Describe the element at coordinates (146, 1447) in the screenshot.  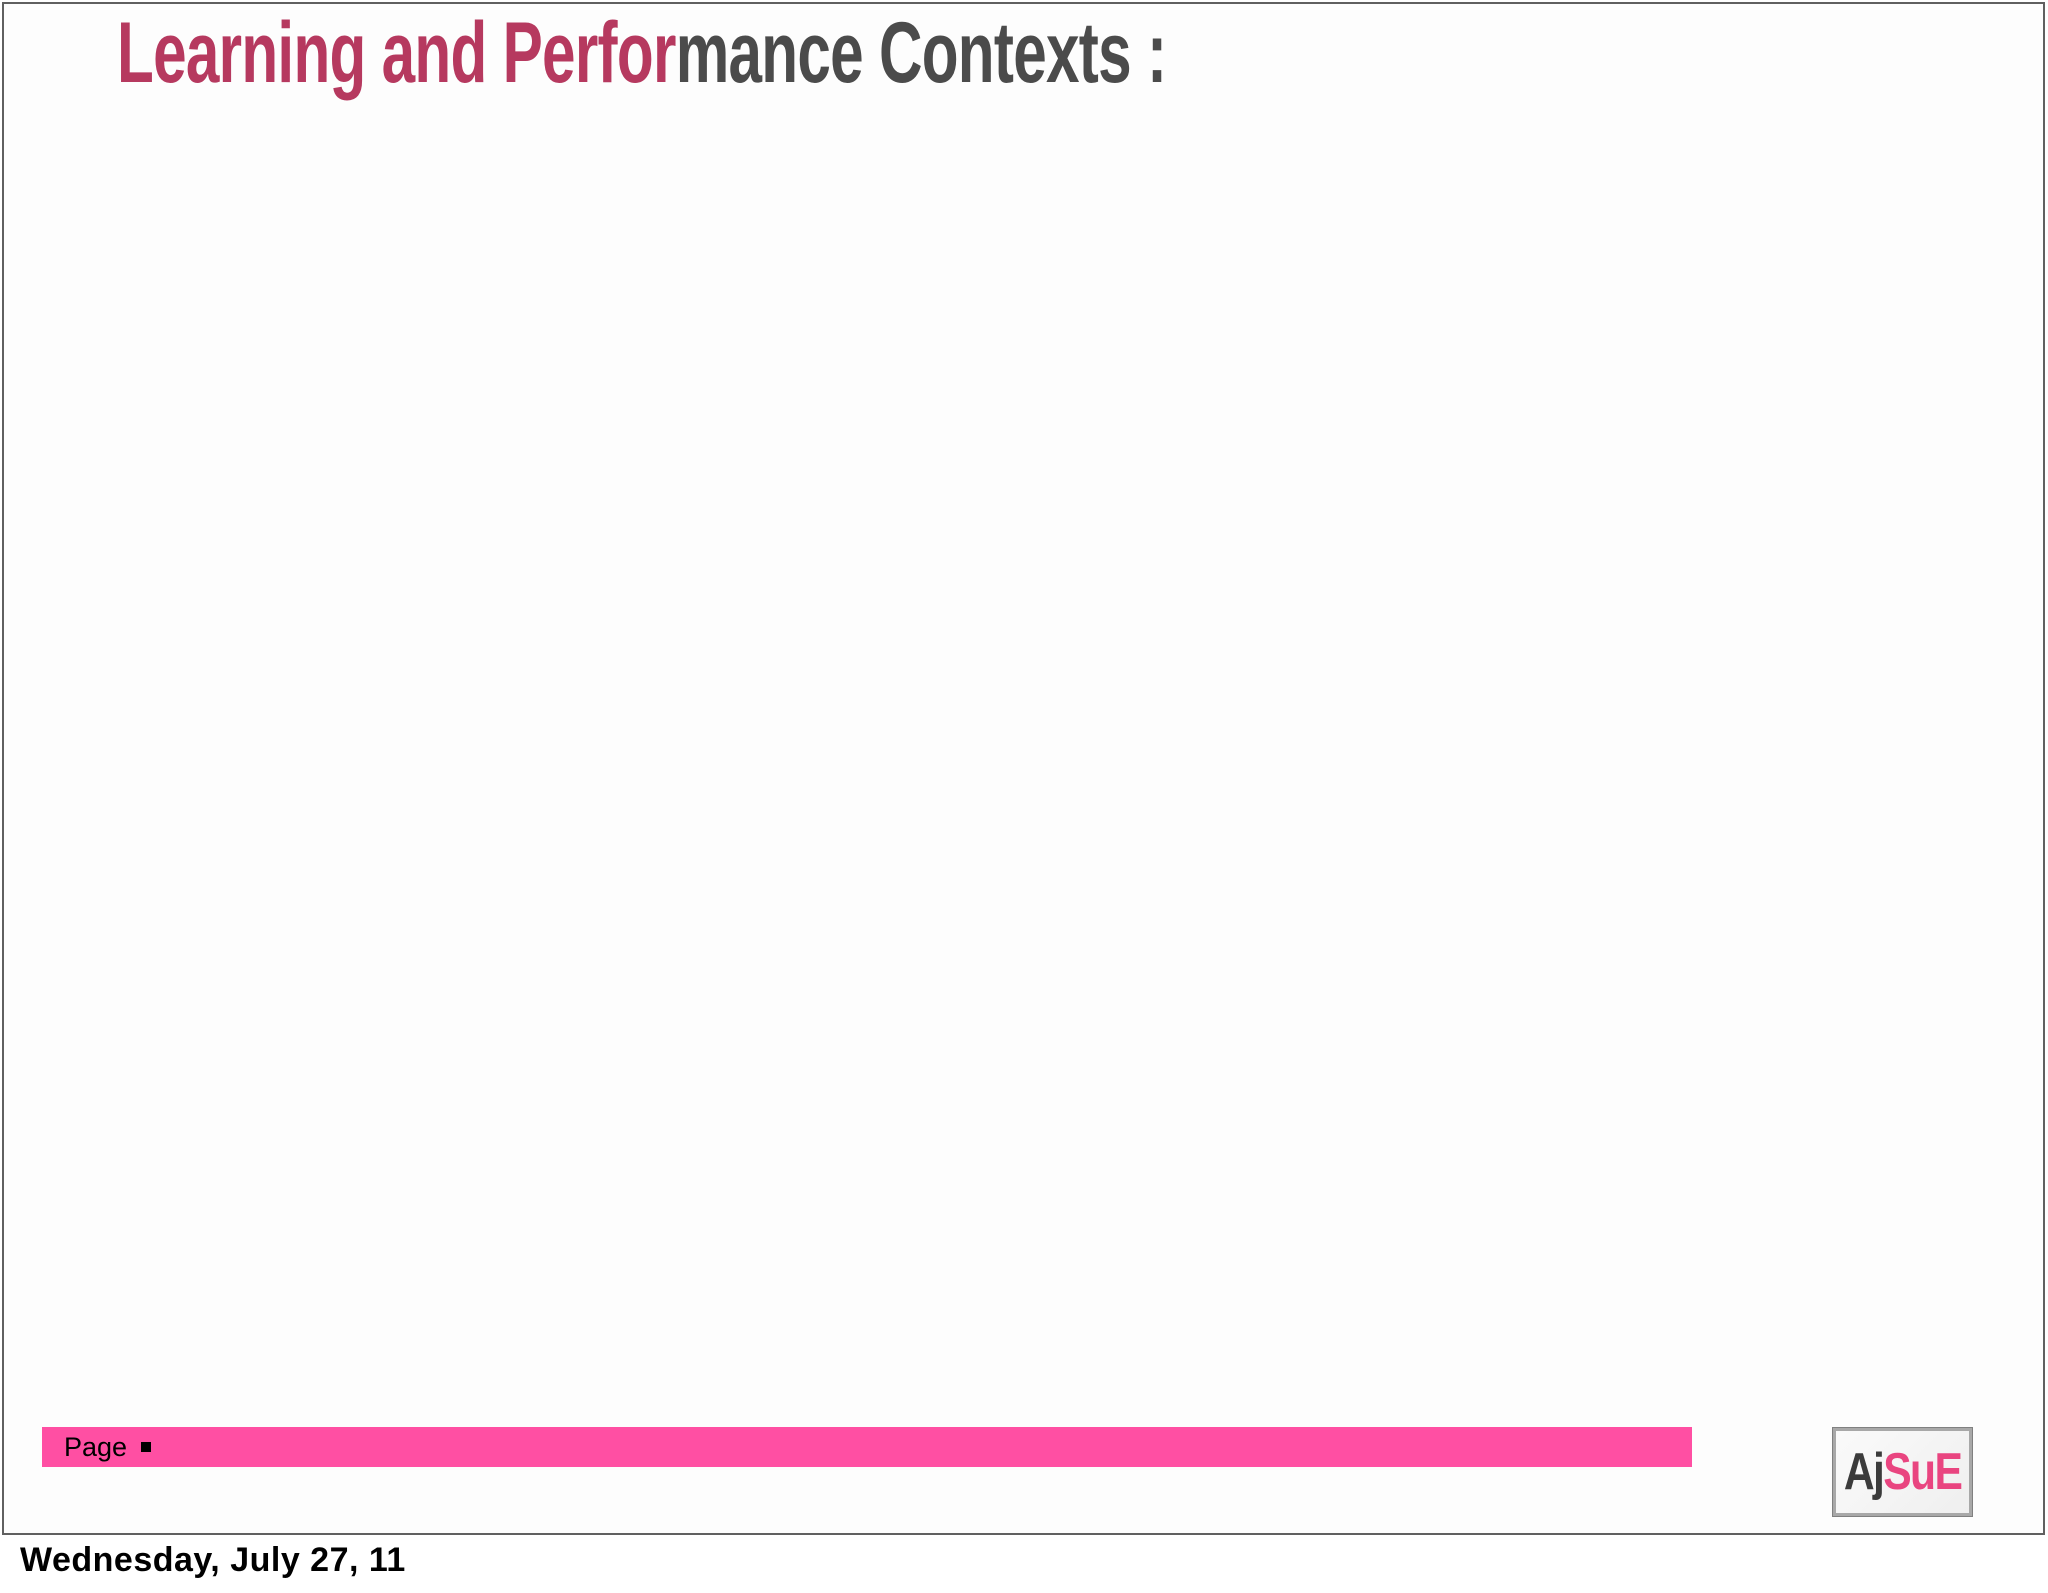
I see `square-bullet-icon` at that location.